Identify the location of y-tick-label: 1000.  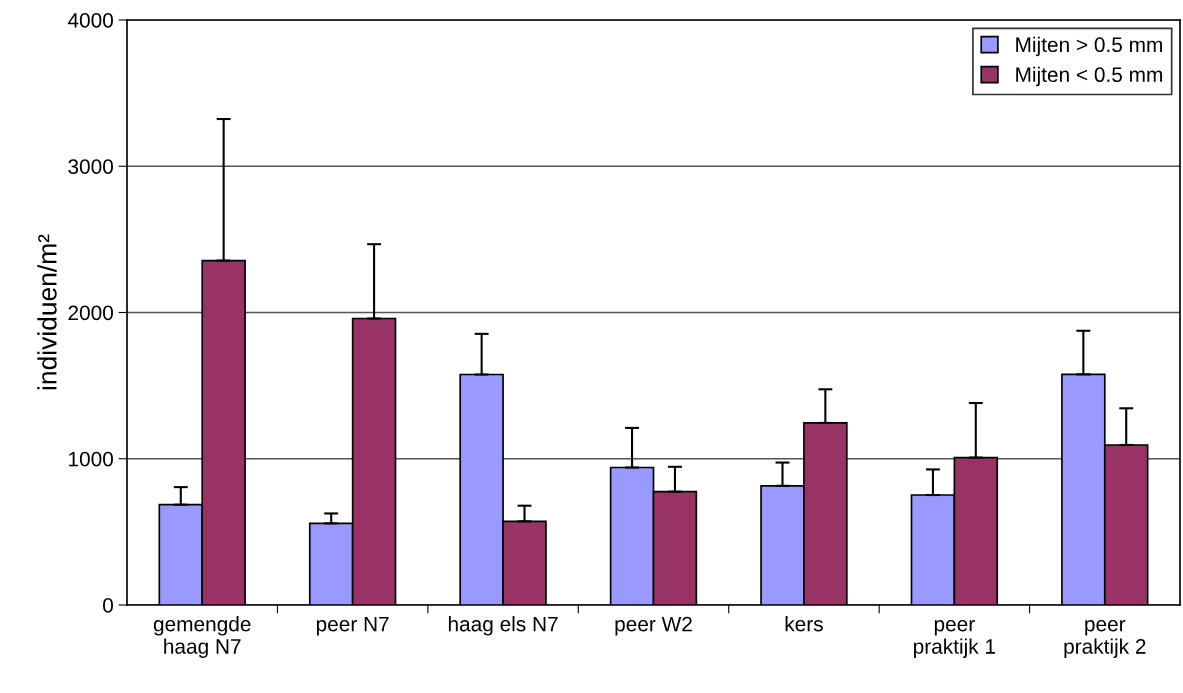
(91, 459).